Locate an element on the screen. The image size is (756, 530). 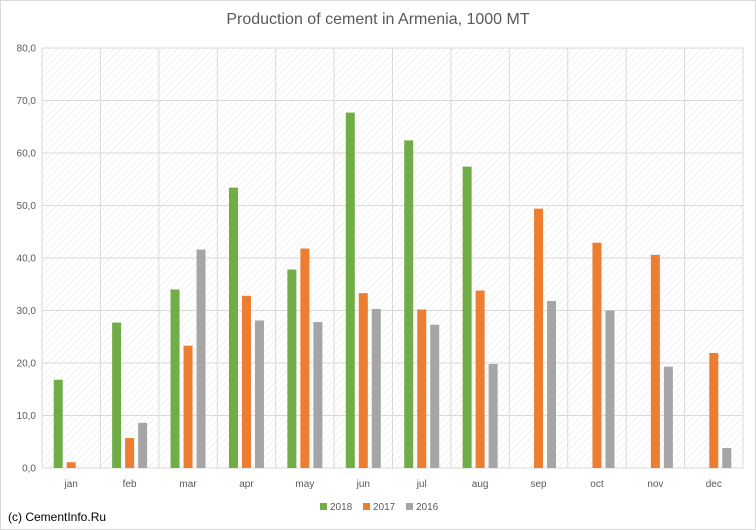
bar-2016-may is located at coordinates (318, 395).